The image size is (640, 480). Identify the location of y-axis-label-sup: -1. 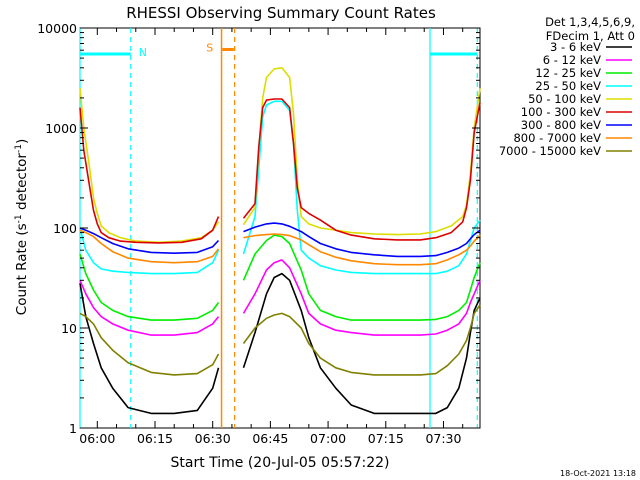
(19, 218).